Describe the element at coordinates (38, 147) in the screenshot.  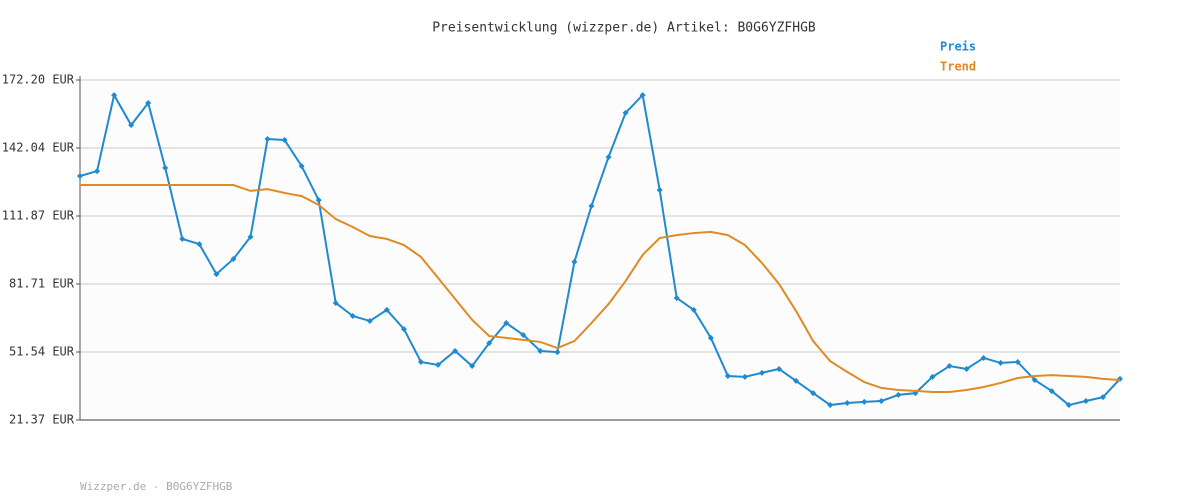
I see `y-tick-label: 142.04 EUR` at that location.